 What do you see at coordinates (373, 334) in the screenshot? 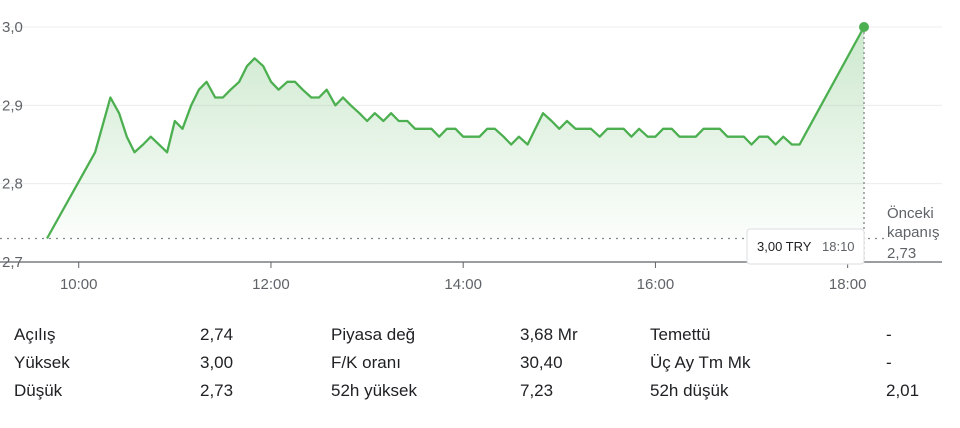
I see `stat-label: Piyasa değ` at bounding box center [373, 334].